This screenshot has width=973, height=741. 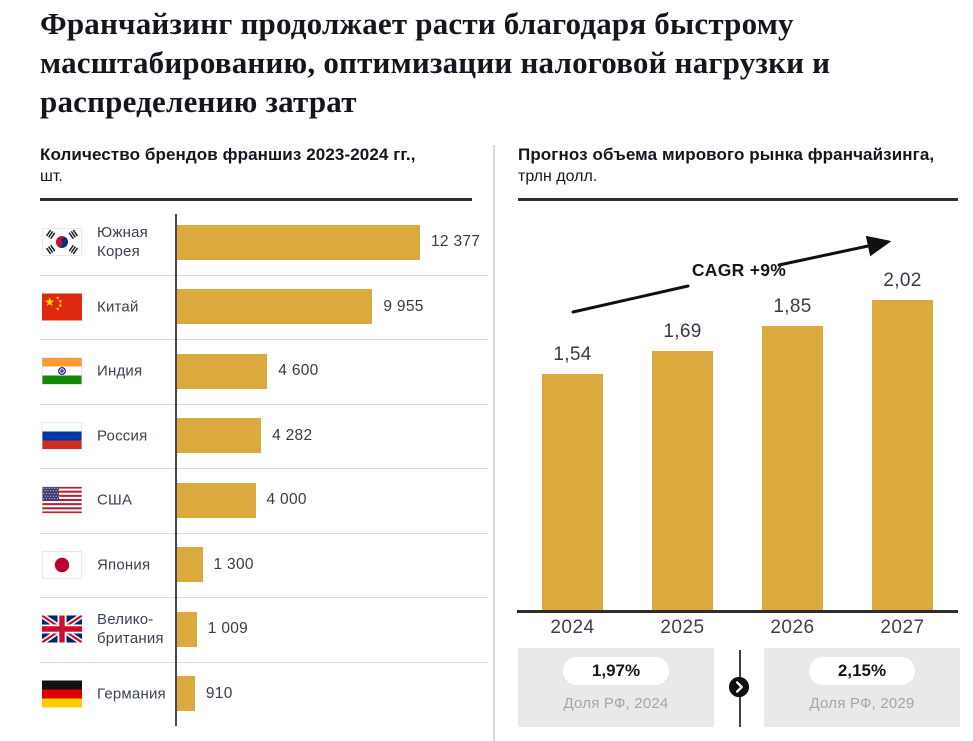 I want to click on china-flag-icon: ★ ★ ★ ★ ★, so click(x=62, y=307).